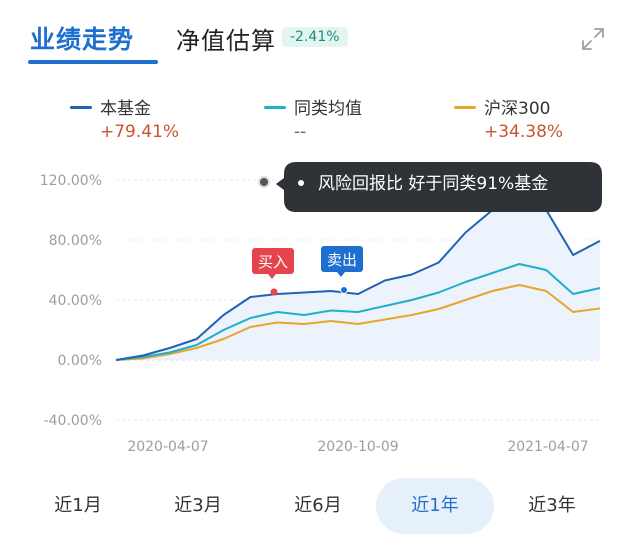 This screenshot has height=560, width=640. Describe the element at coordinates (593, 39) in the screenshot. I see `expand-icon` at that location.